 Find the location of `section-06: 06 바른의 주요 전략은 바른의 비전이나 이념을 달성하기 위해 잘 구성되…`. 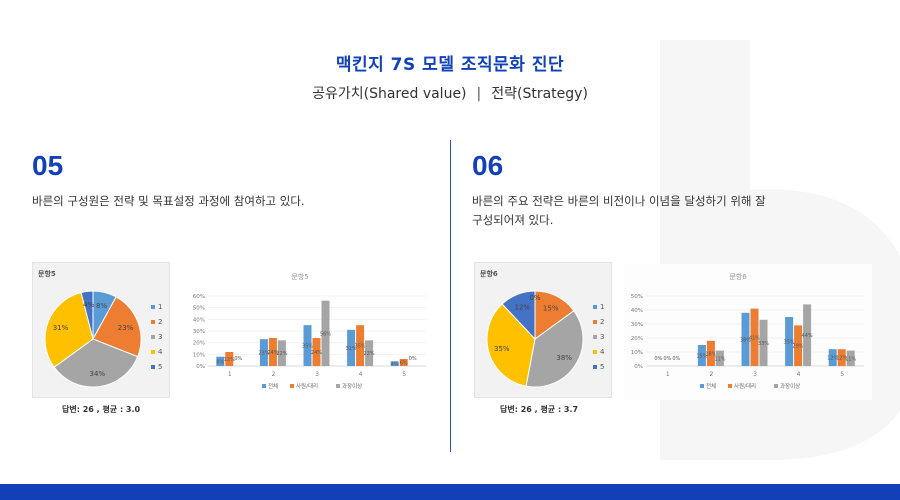

section-06: 06 바른의 주요 전략은 바른의 비전이나 이념을 달성하기 위해 잘 구성되… is located at coordinates (672, 190).